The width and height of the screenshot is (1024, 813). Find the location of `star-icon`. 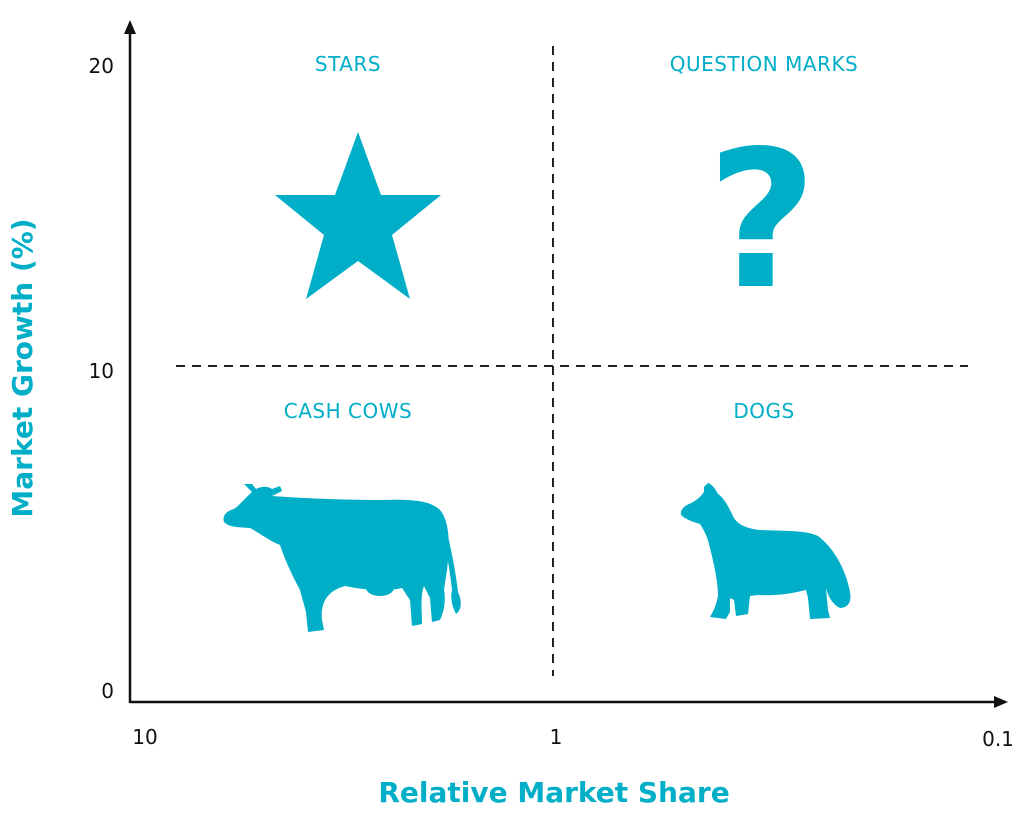

star-icon is located at coordinates (358, 215).